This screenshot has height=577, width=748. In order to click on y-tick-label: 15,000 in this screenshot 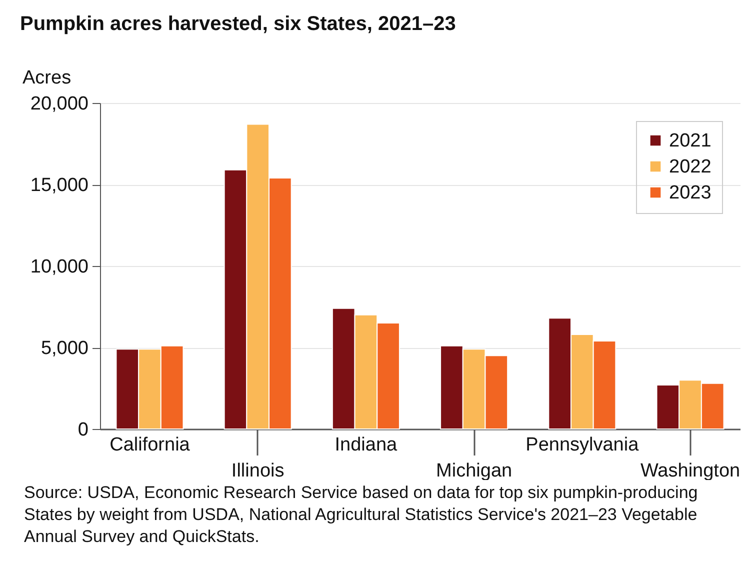, I will do `click(59, 185)`.